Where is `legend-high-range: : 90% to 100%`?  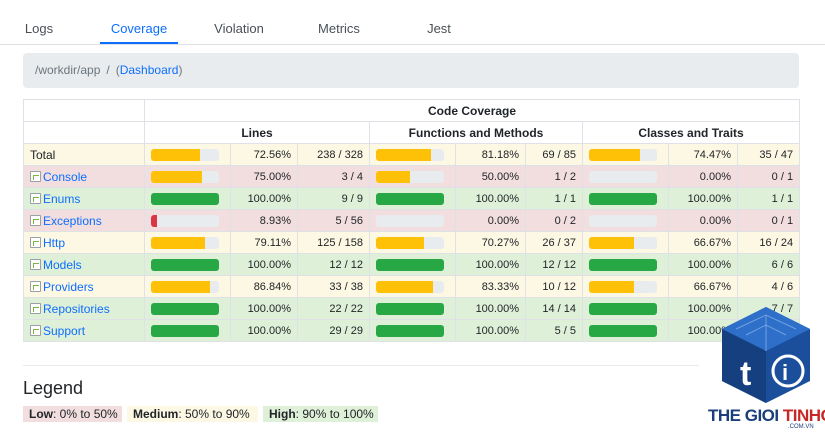 legend-high-range: : 90% to 100% is located at coordinates (334, 414).